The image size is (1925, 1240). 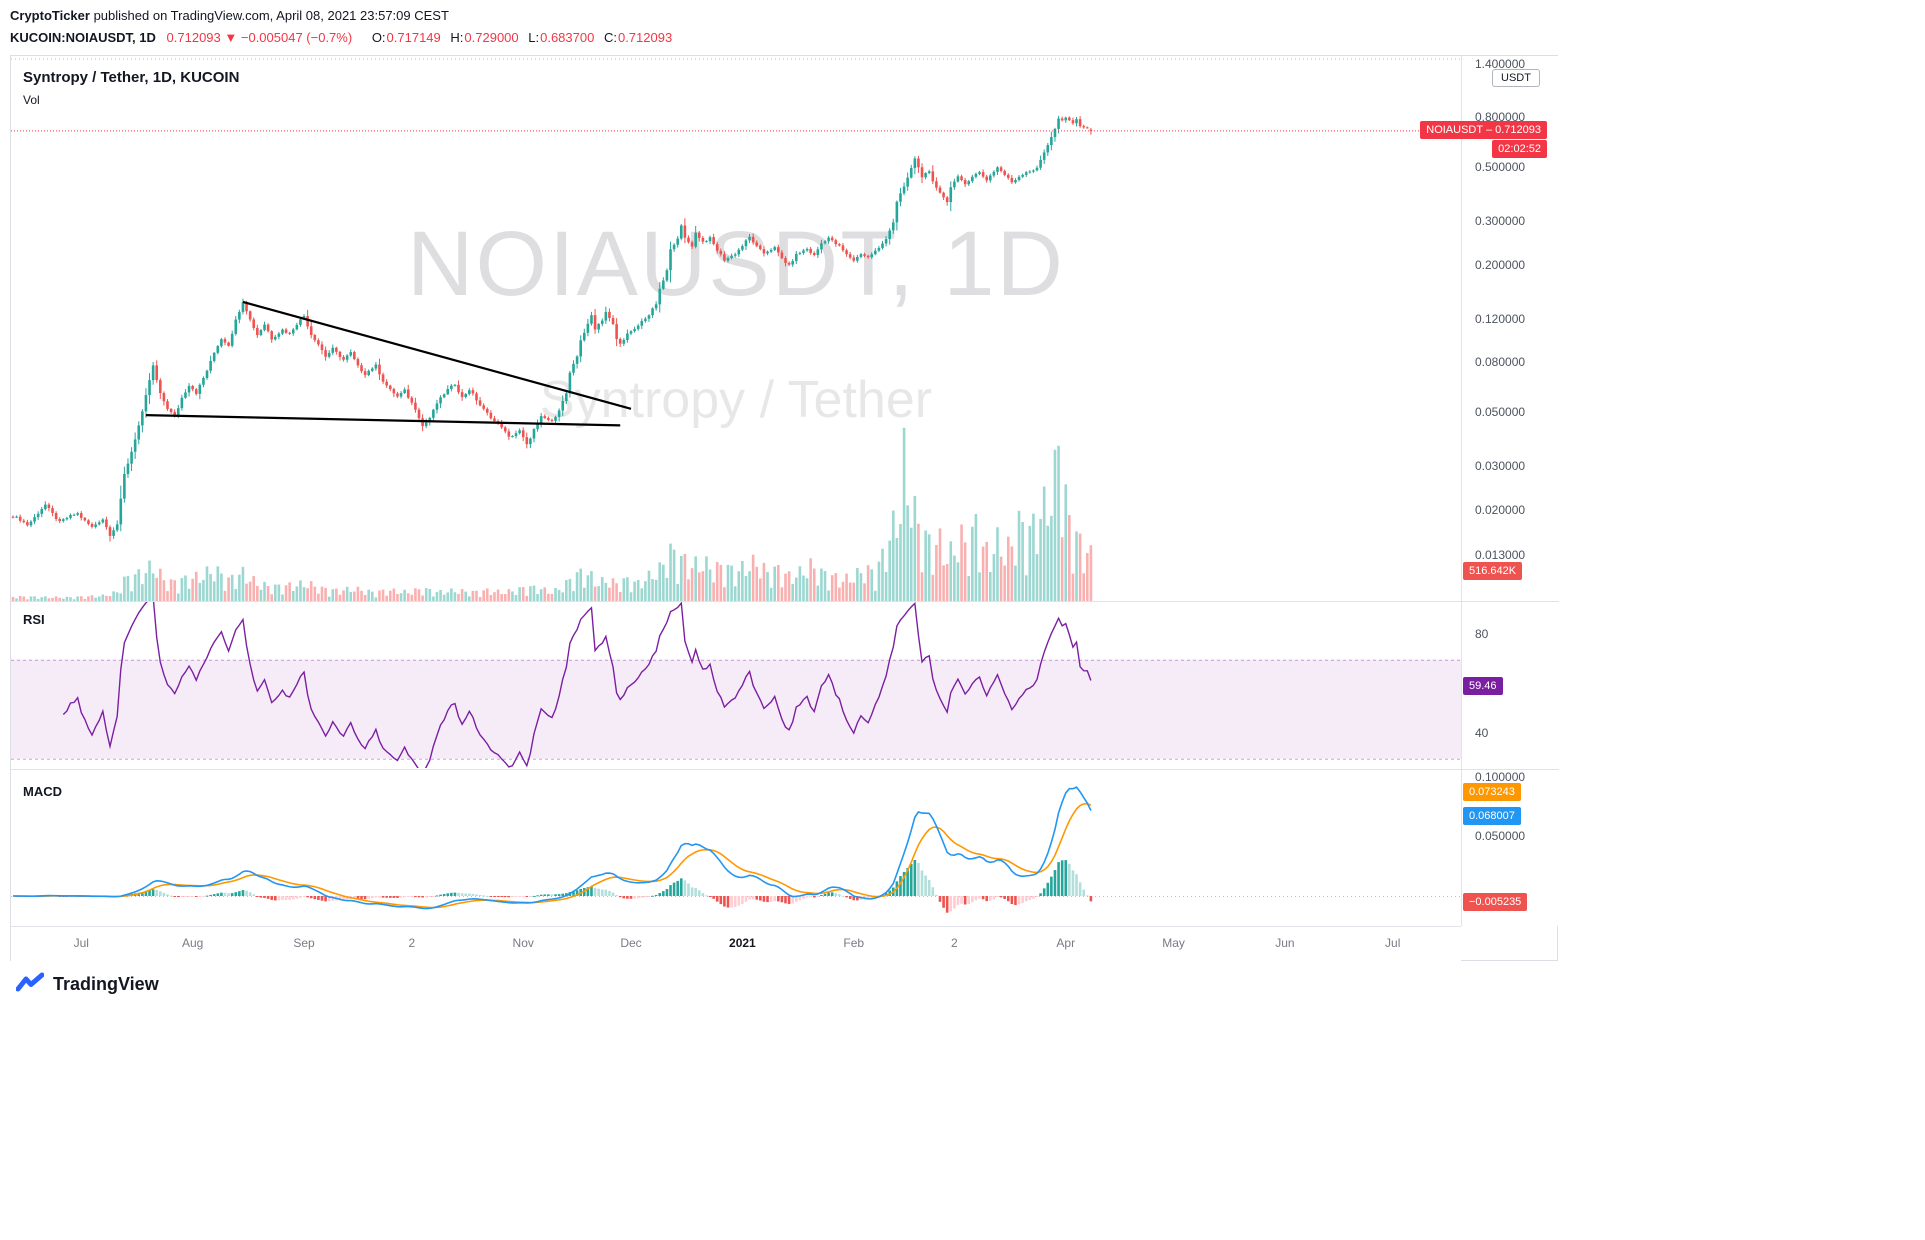 I want to click on price-axis-label: 0.800000, so click(x=1500, y=117).